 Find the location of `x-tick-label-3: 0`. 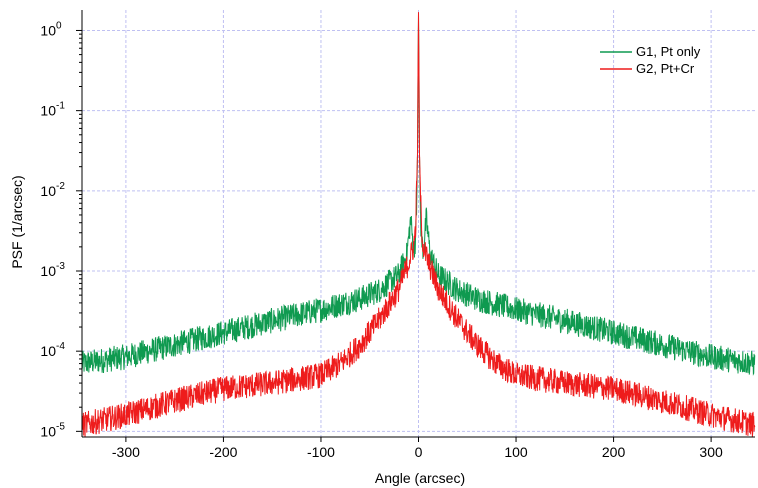

x-tick-label-3: 0 is located at coordinates (419, 452).